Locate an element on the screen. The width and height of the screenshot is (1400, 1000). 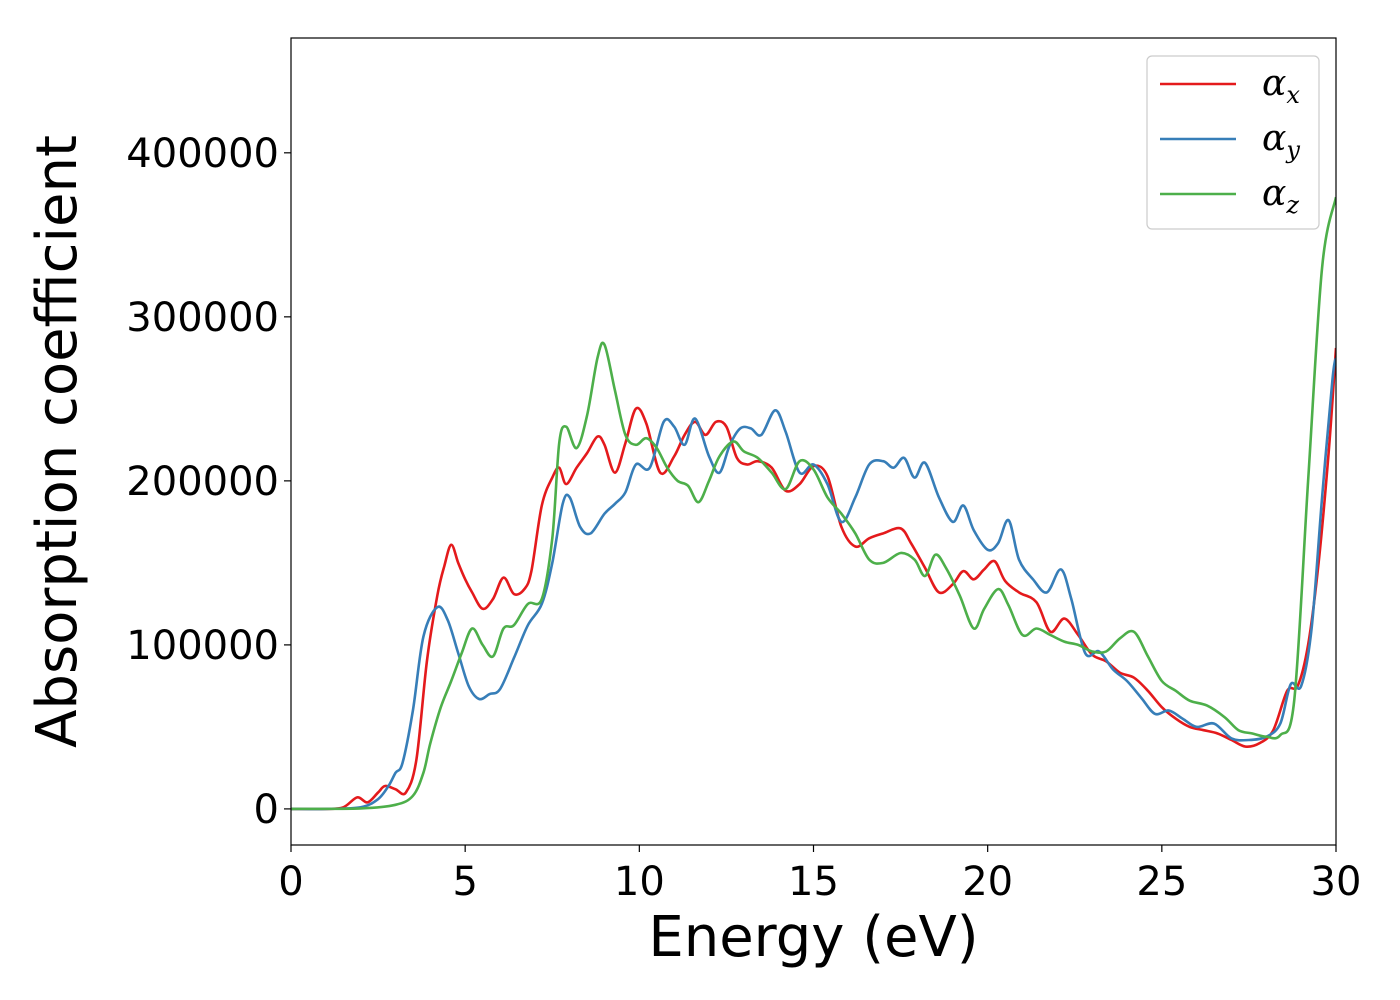
y-tick-label: 400000 is located at coordinates (202, 154).